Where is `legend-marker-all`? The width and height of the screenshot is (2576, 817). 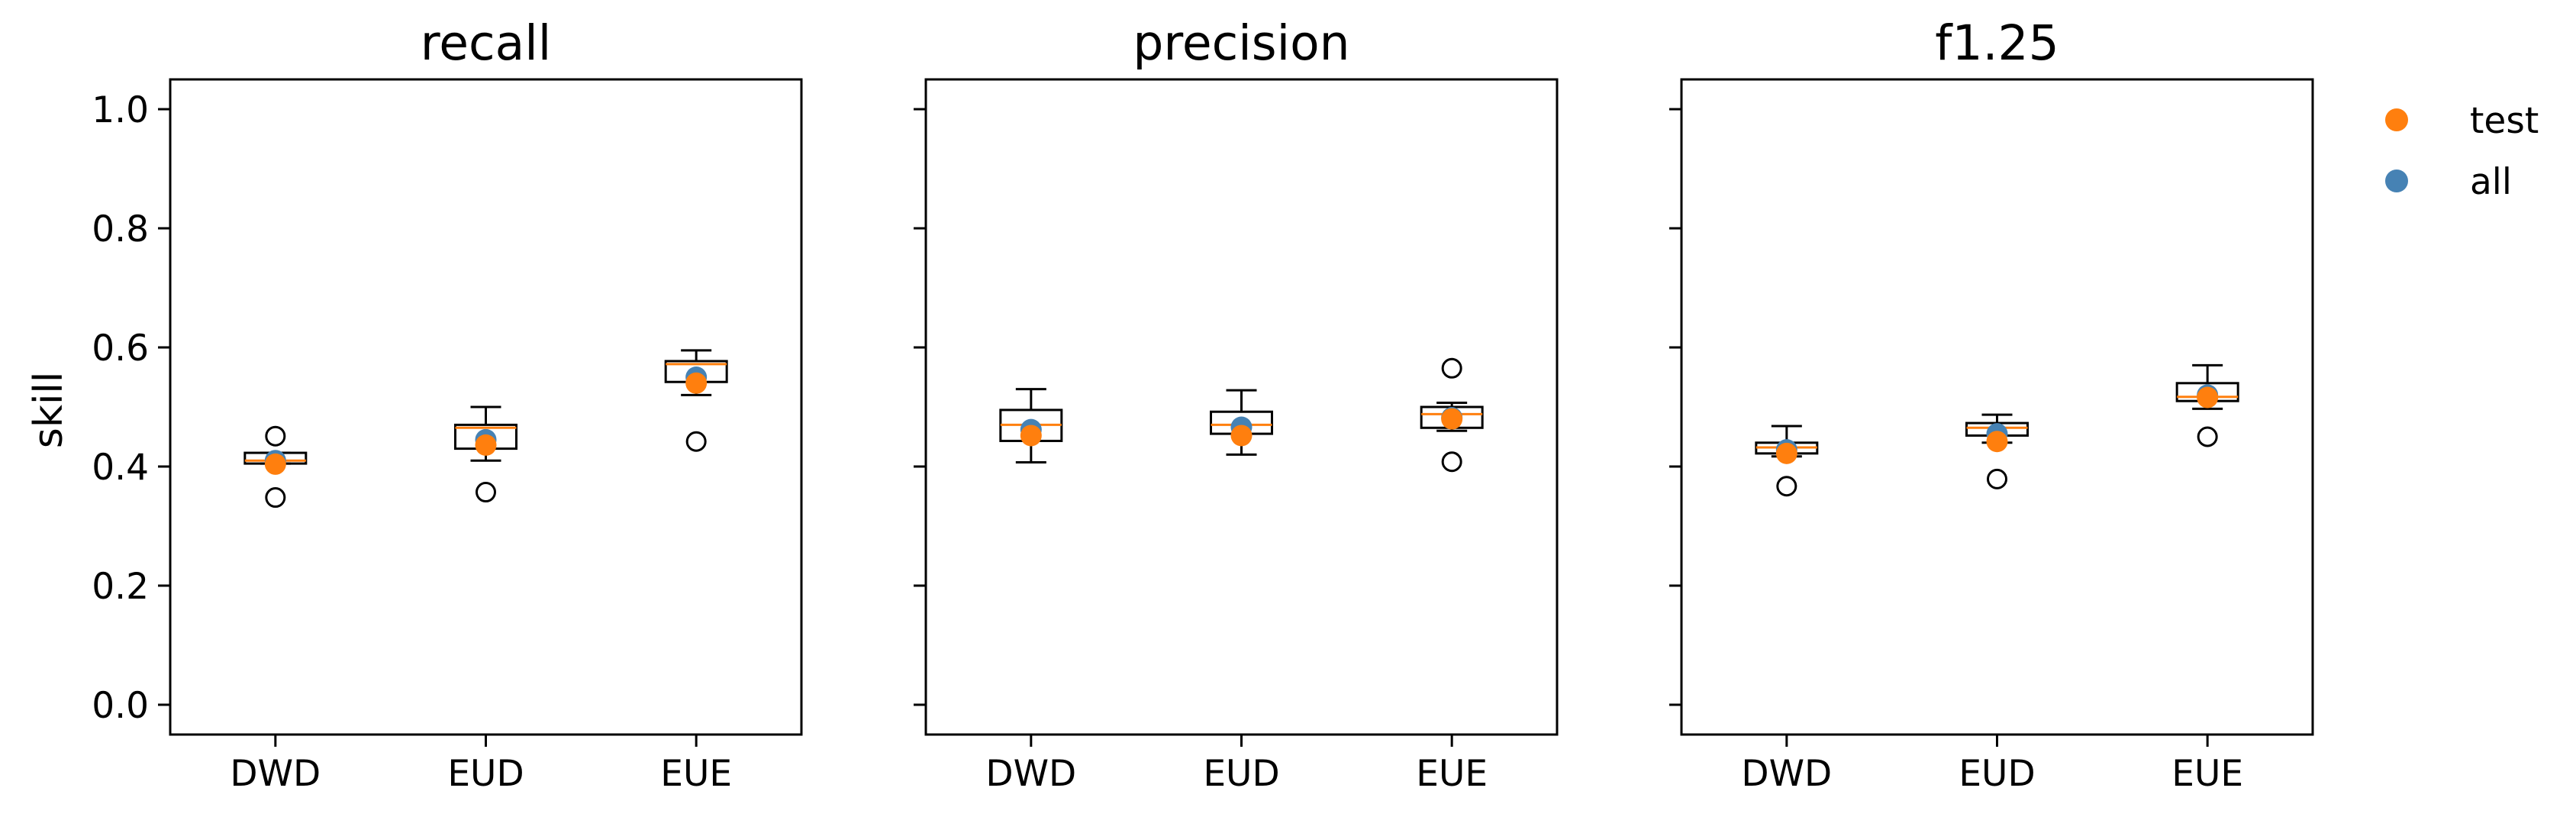 legend-marker-all is located at coordinates (2396, 181).